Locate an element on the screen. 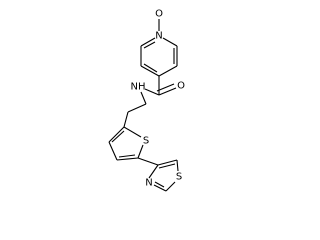 The width and height of the screenshot is (320, 240). atom-label: NH is located at coordinates (138, 87).